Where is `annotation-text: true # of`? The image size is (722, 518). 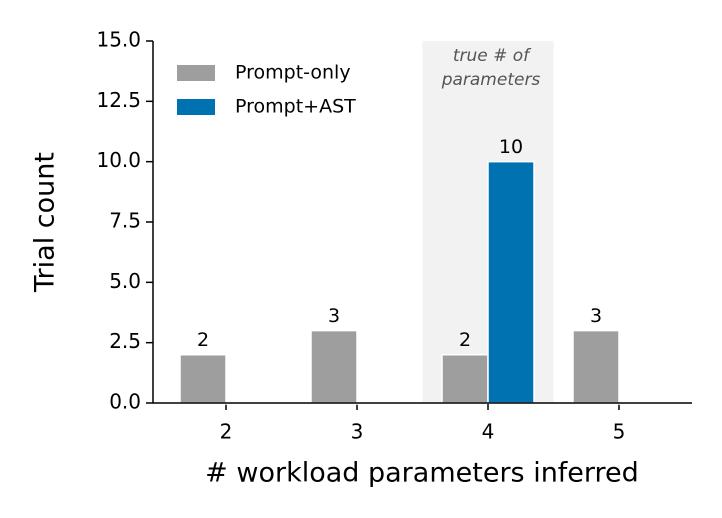 annotation-text: true # of is located at coordinates (492, 56).